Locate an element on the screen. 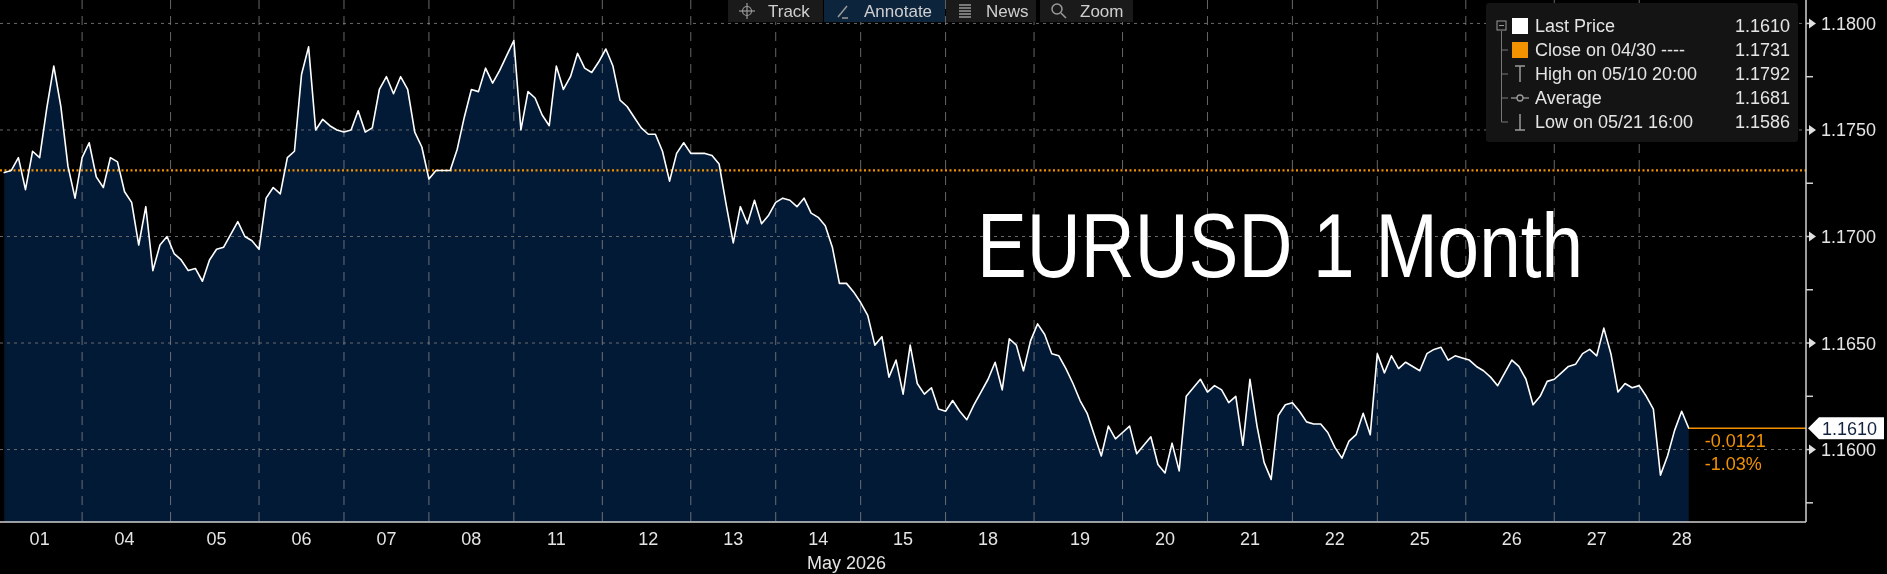 The height and width of the screenshot is (574, 1887). annotation: Zoom is located at coordinates (1102, 11).